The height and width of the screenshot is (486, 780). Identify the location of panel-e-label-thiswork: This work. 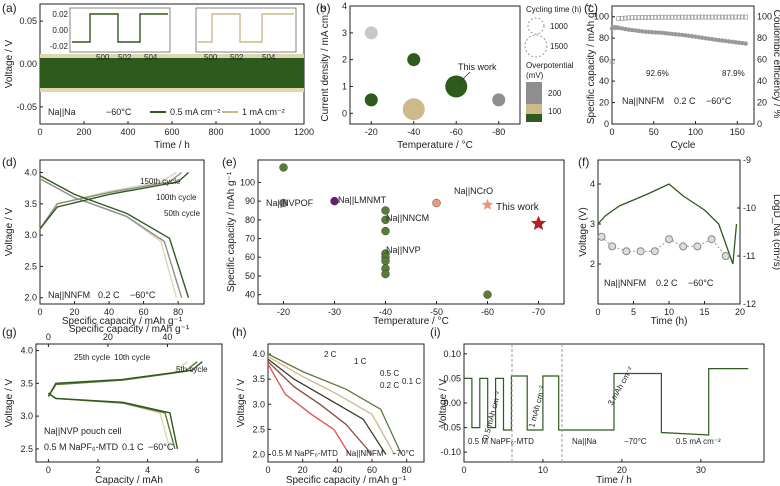
(518, 207).